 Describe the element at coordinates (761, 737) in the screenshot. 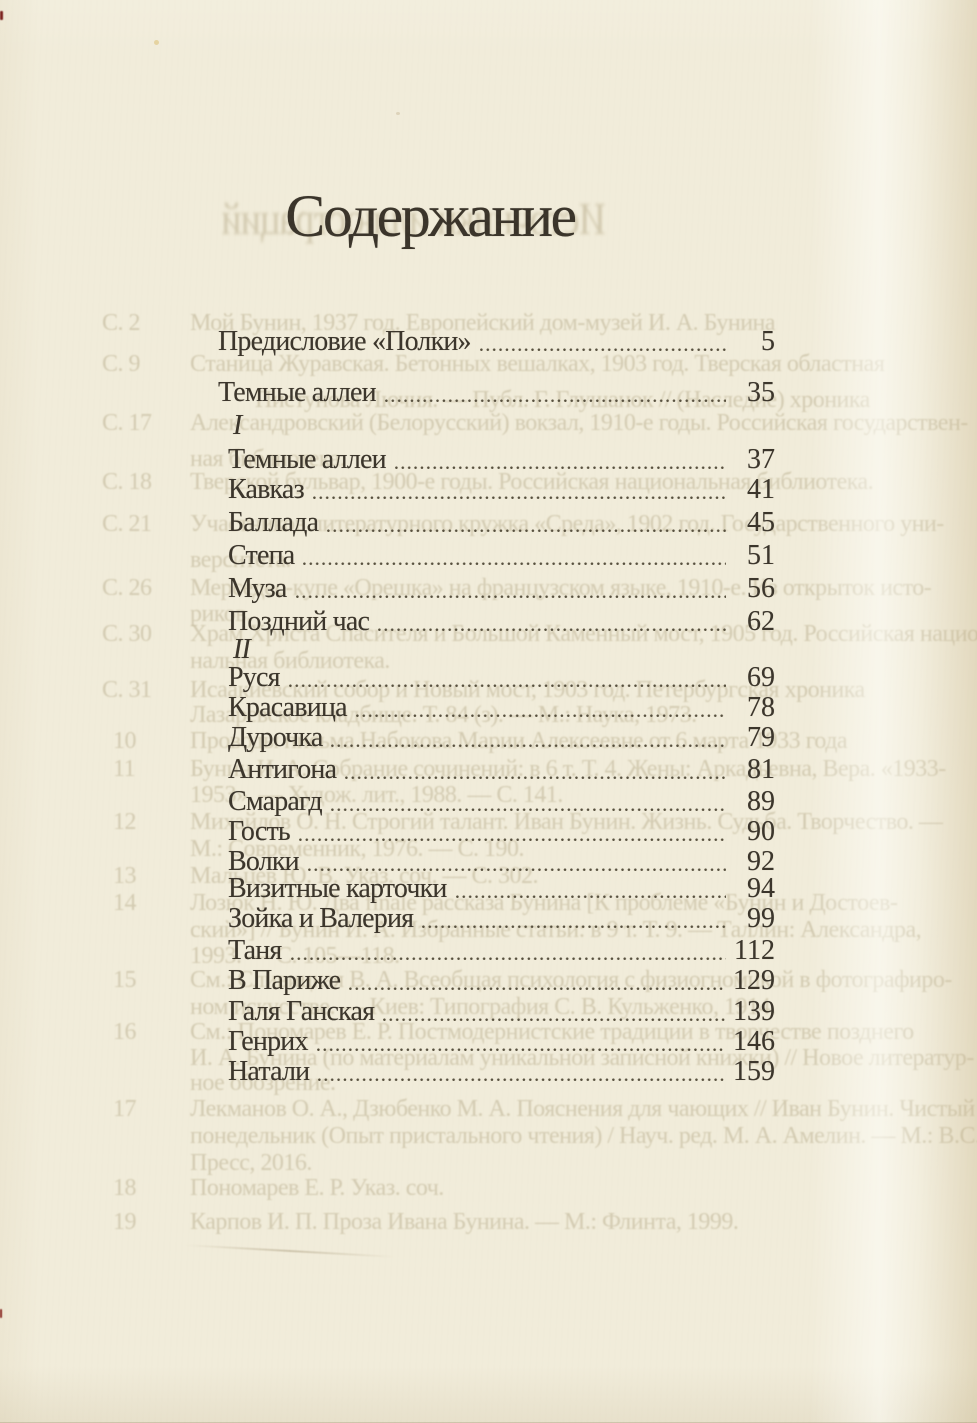

I see `toc-entry-page: 79` at that location.